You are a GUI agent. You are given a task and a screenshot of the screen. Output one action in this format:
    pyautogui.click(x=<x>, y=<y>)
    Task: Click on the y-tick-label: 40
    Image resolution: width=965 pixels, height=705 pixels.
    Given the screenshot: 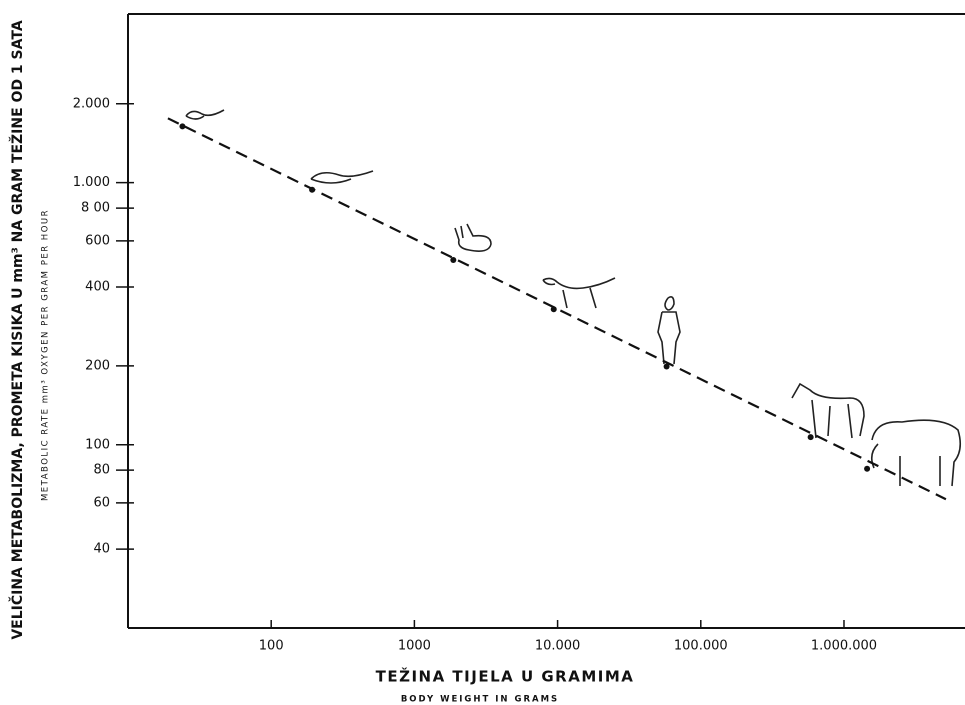 What is the action you would take?
    pyautogui.click(x=101, y=549)
    